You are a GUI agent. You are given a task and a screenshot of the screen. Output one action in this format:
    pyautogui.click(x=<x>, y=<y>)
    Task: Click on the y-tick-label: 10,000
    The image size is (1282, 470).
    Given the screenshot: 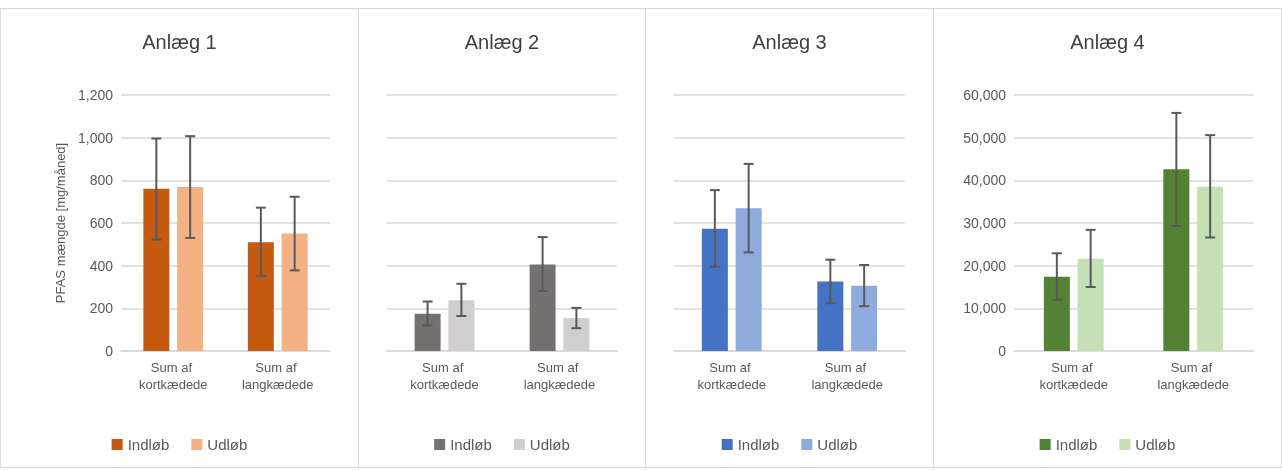 What is the action you would take?
    pyautogui.click(x=985, y=308)
    